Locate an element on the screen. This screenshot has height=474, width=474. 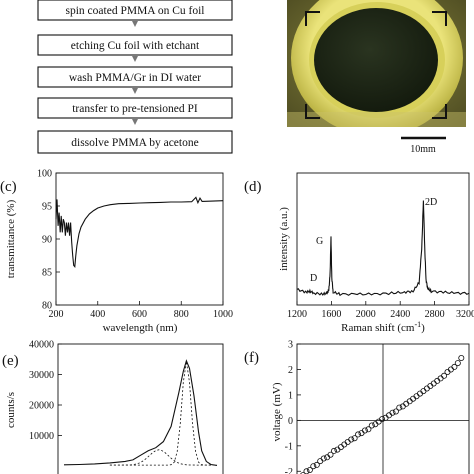
graphene-film is located at coordinates (376, 60).